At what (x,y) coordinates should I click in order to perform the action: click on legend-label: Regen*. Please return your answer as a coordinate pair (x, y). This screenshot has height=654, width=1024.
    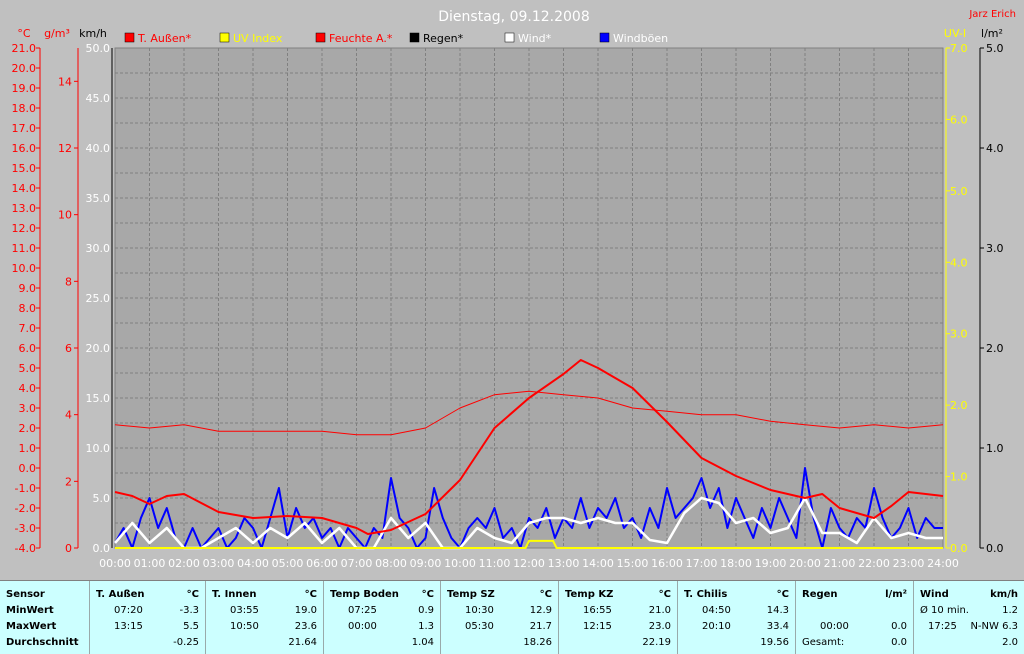
    Looking at the image, I should click on (443, 38).